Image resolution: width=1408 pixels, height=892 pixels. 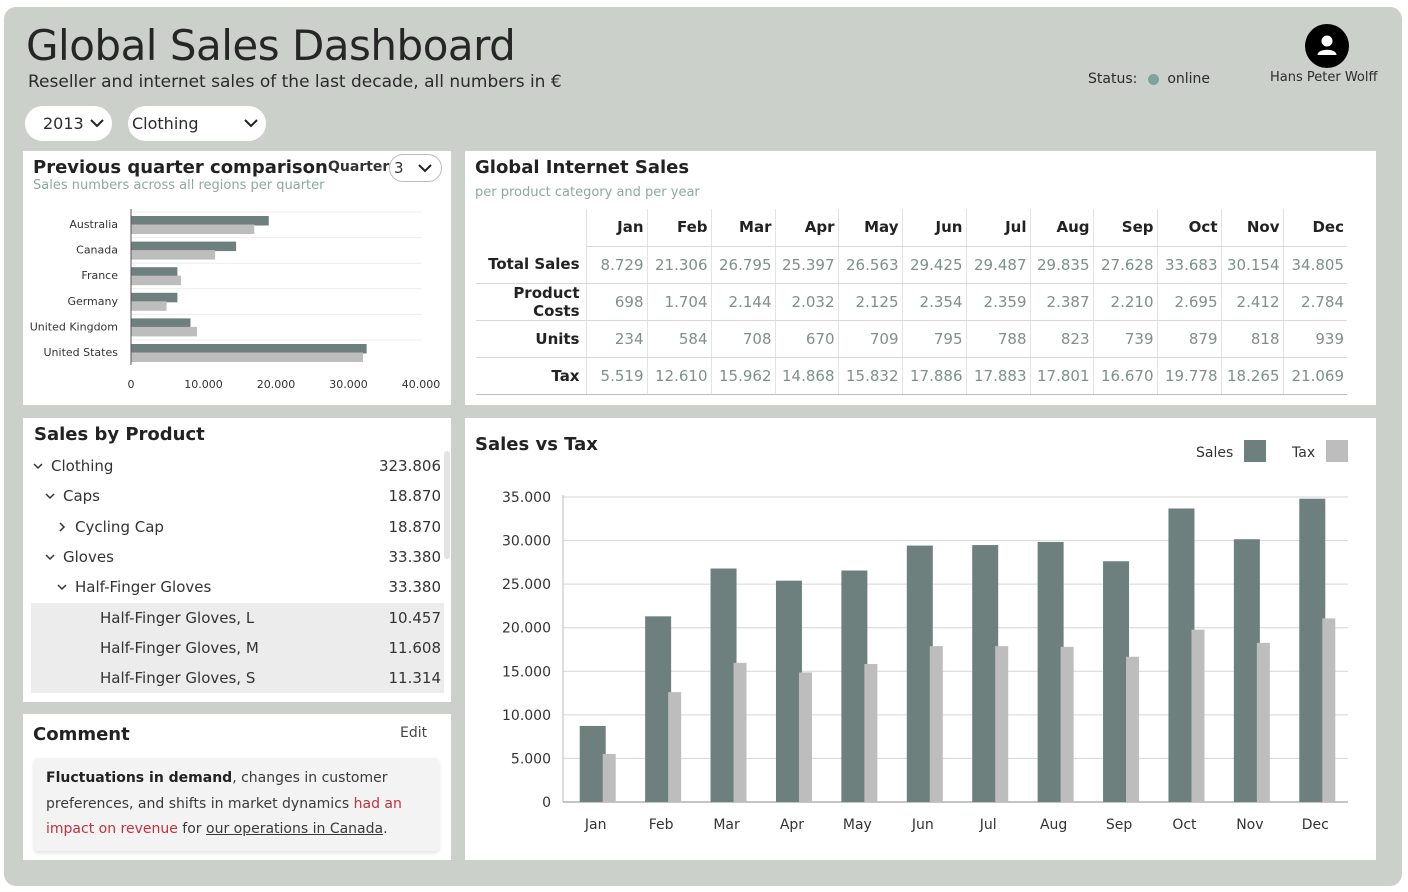 I want to click on status-indicator: Status: online, so click(x=1149, y=79).